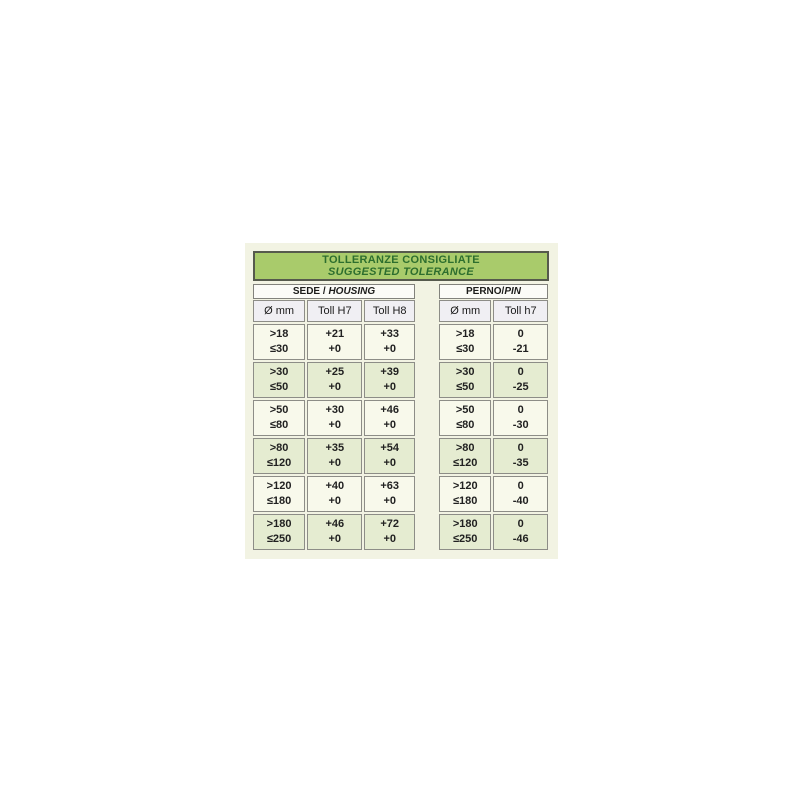 Image resolution: width=800 pixels, height=800 pixels. Describe the element at coordinates (512, 291) in the screenshot. I see `section-header-pin-label-italic: PIN` at that location.